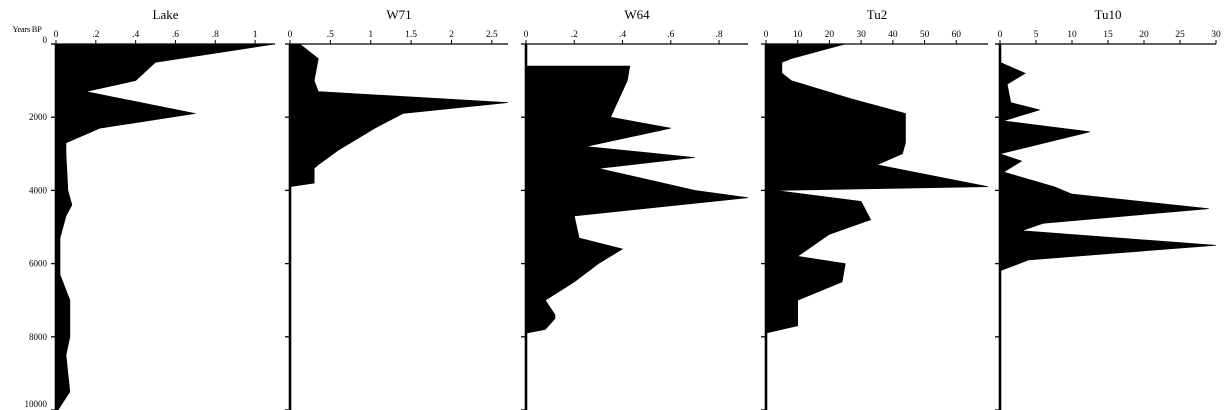 The width and height of the screenshot is (1228, 410). Describe the element at coordinates (29, 216) in the screenshot. I see `depth-axis: Years BP0 2000 4000 6000 8000 10000` at that location.